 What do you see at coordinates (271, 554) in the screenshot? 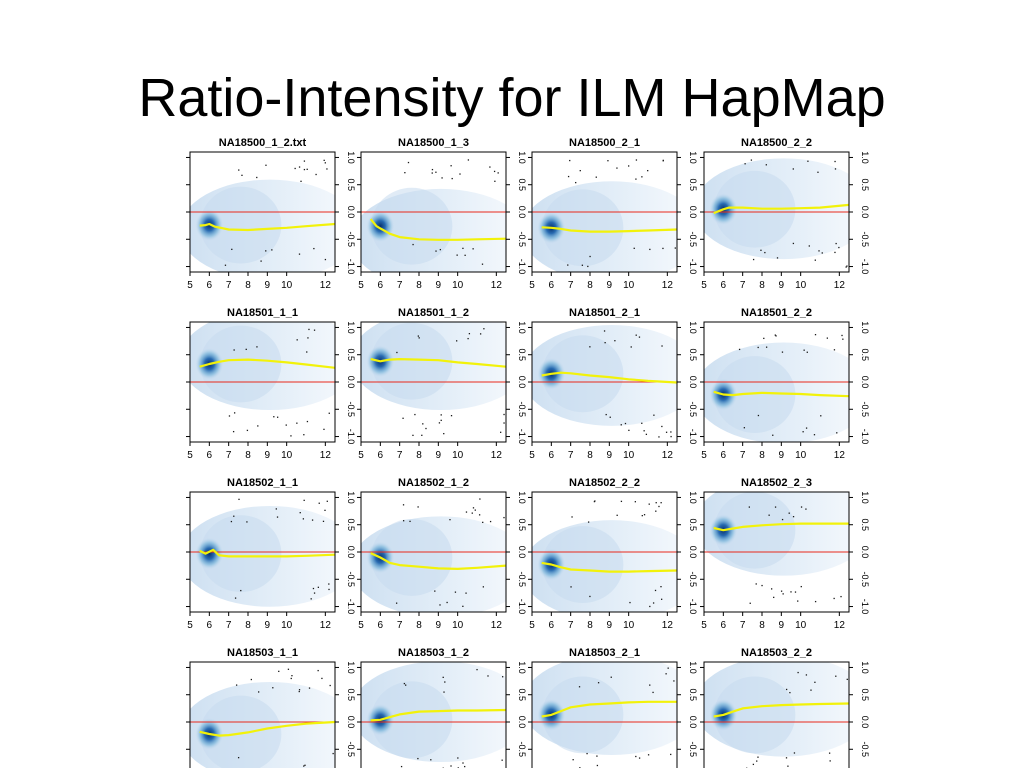
I see `ma-panel: NA18502_1_1 -1.0 -0.5 0.0 0.5 1.0 5 6 7 8 9 10 12` at bounding box center [271, 554].